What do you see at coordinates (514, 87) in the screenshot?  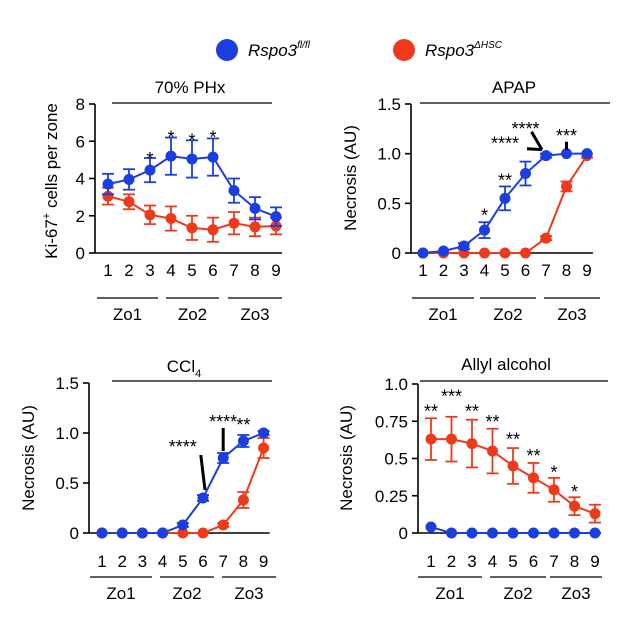 I see `panel2-title: APAP` at bounding box center [514, 87].